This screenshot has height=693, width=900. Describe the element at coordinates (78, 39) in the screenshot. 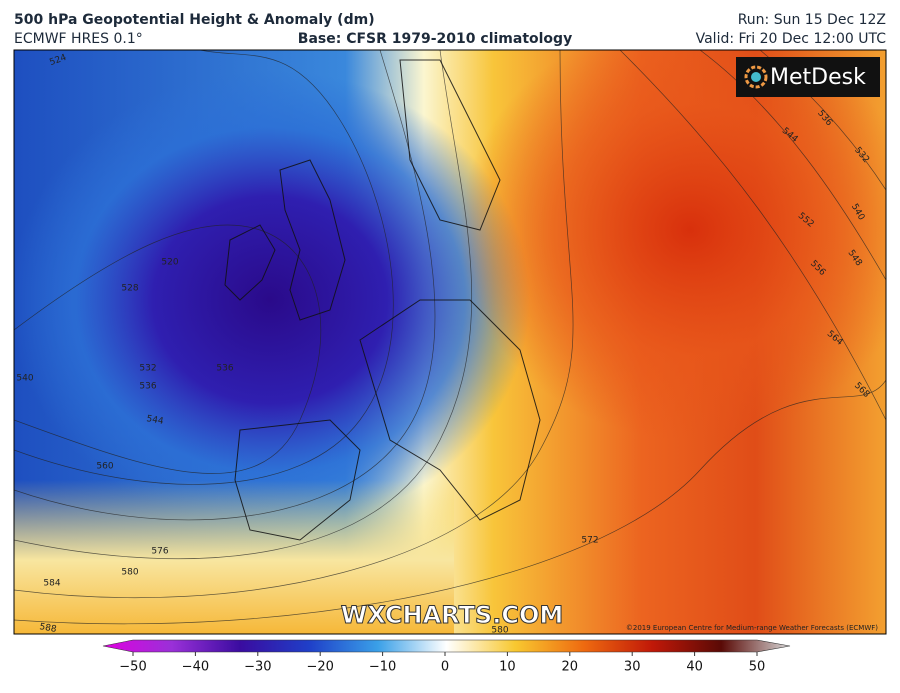

I see `model: ECMWF HRES 0.1°` at that location.